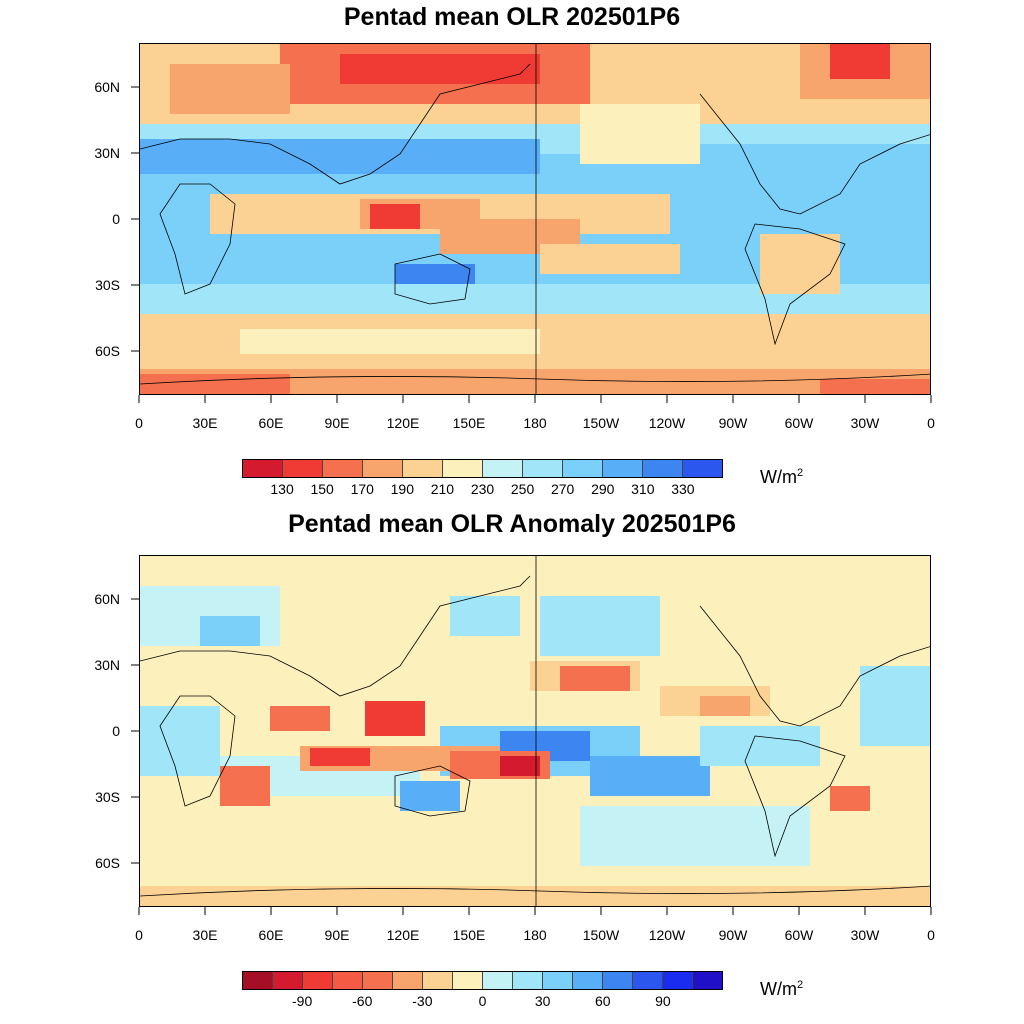 The image size is (1024, 1024). I want to click on anomaly-colorbar, so click(482, 980).